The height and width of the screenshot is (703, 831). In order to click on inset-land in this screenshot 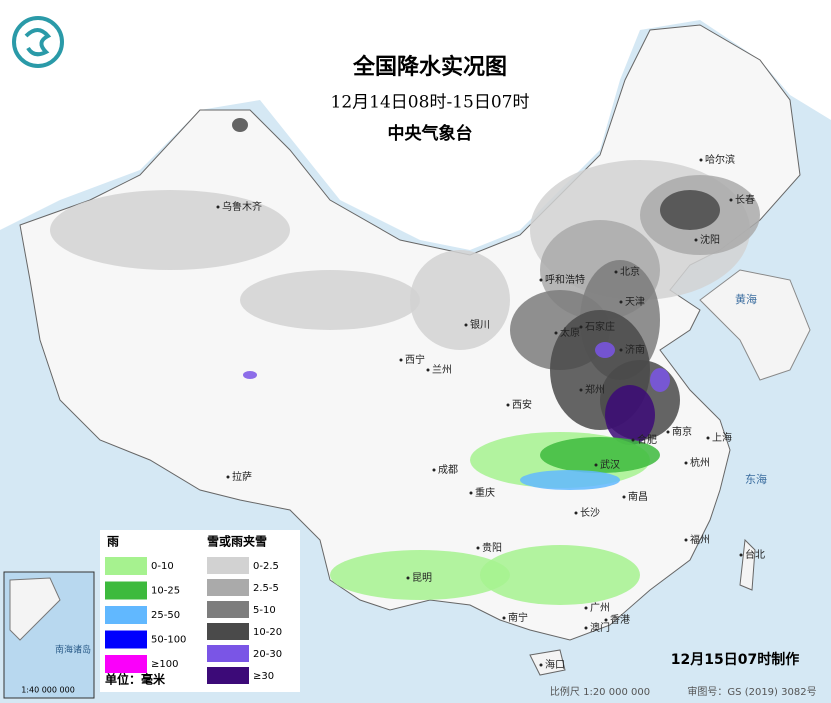, I will do `click(35, 609)`.